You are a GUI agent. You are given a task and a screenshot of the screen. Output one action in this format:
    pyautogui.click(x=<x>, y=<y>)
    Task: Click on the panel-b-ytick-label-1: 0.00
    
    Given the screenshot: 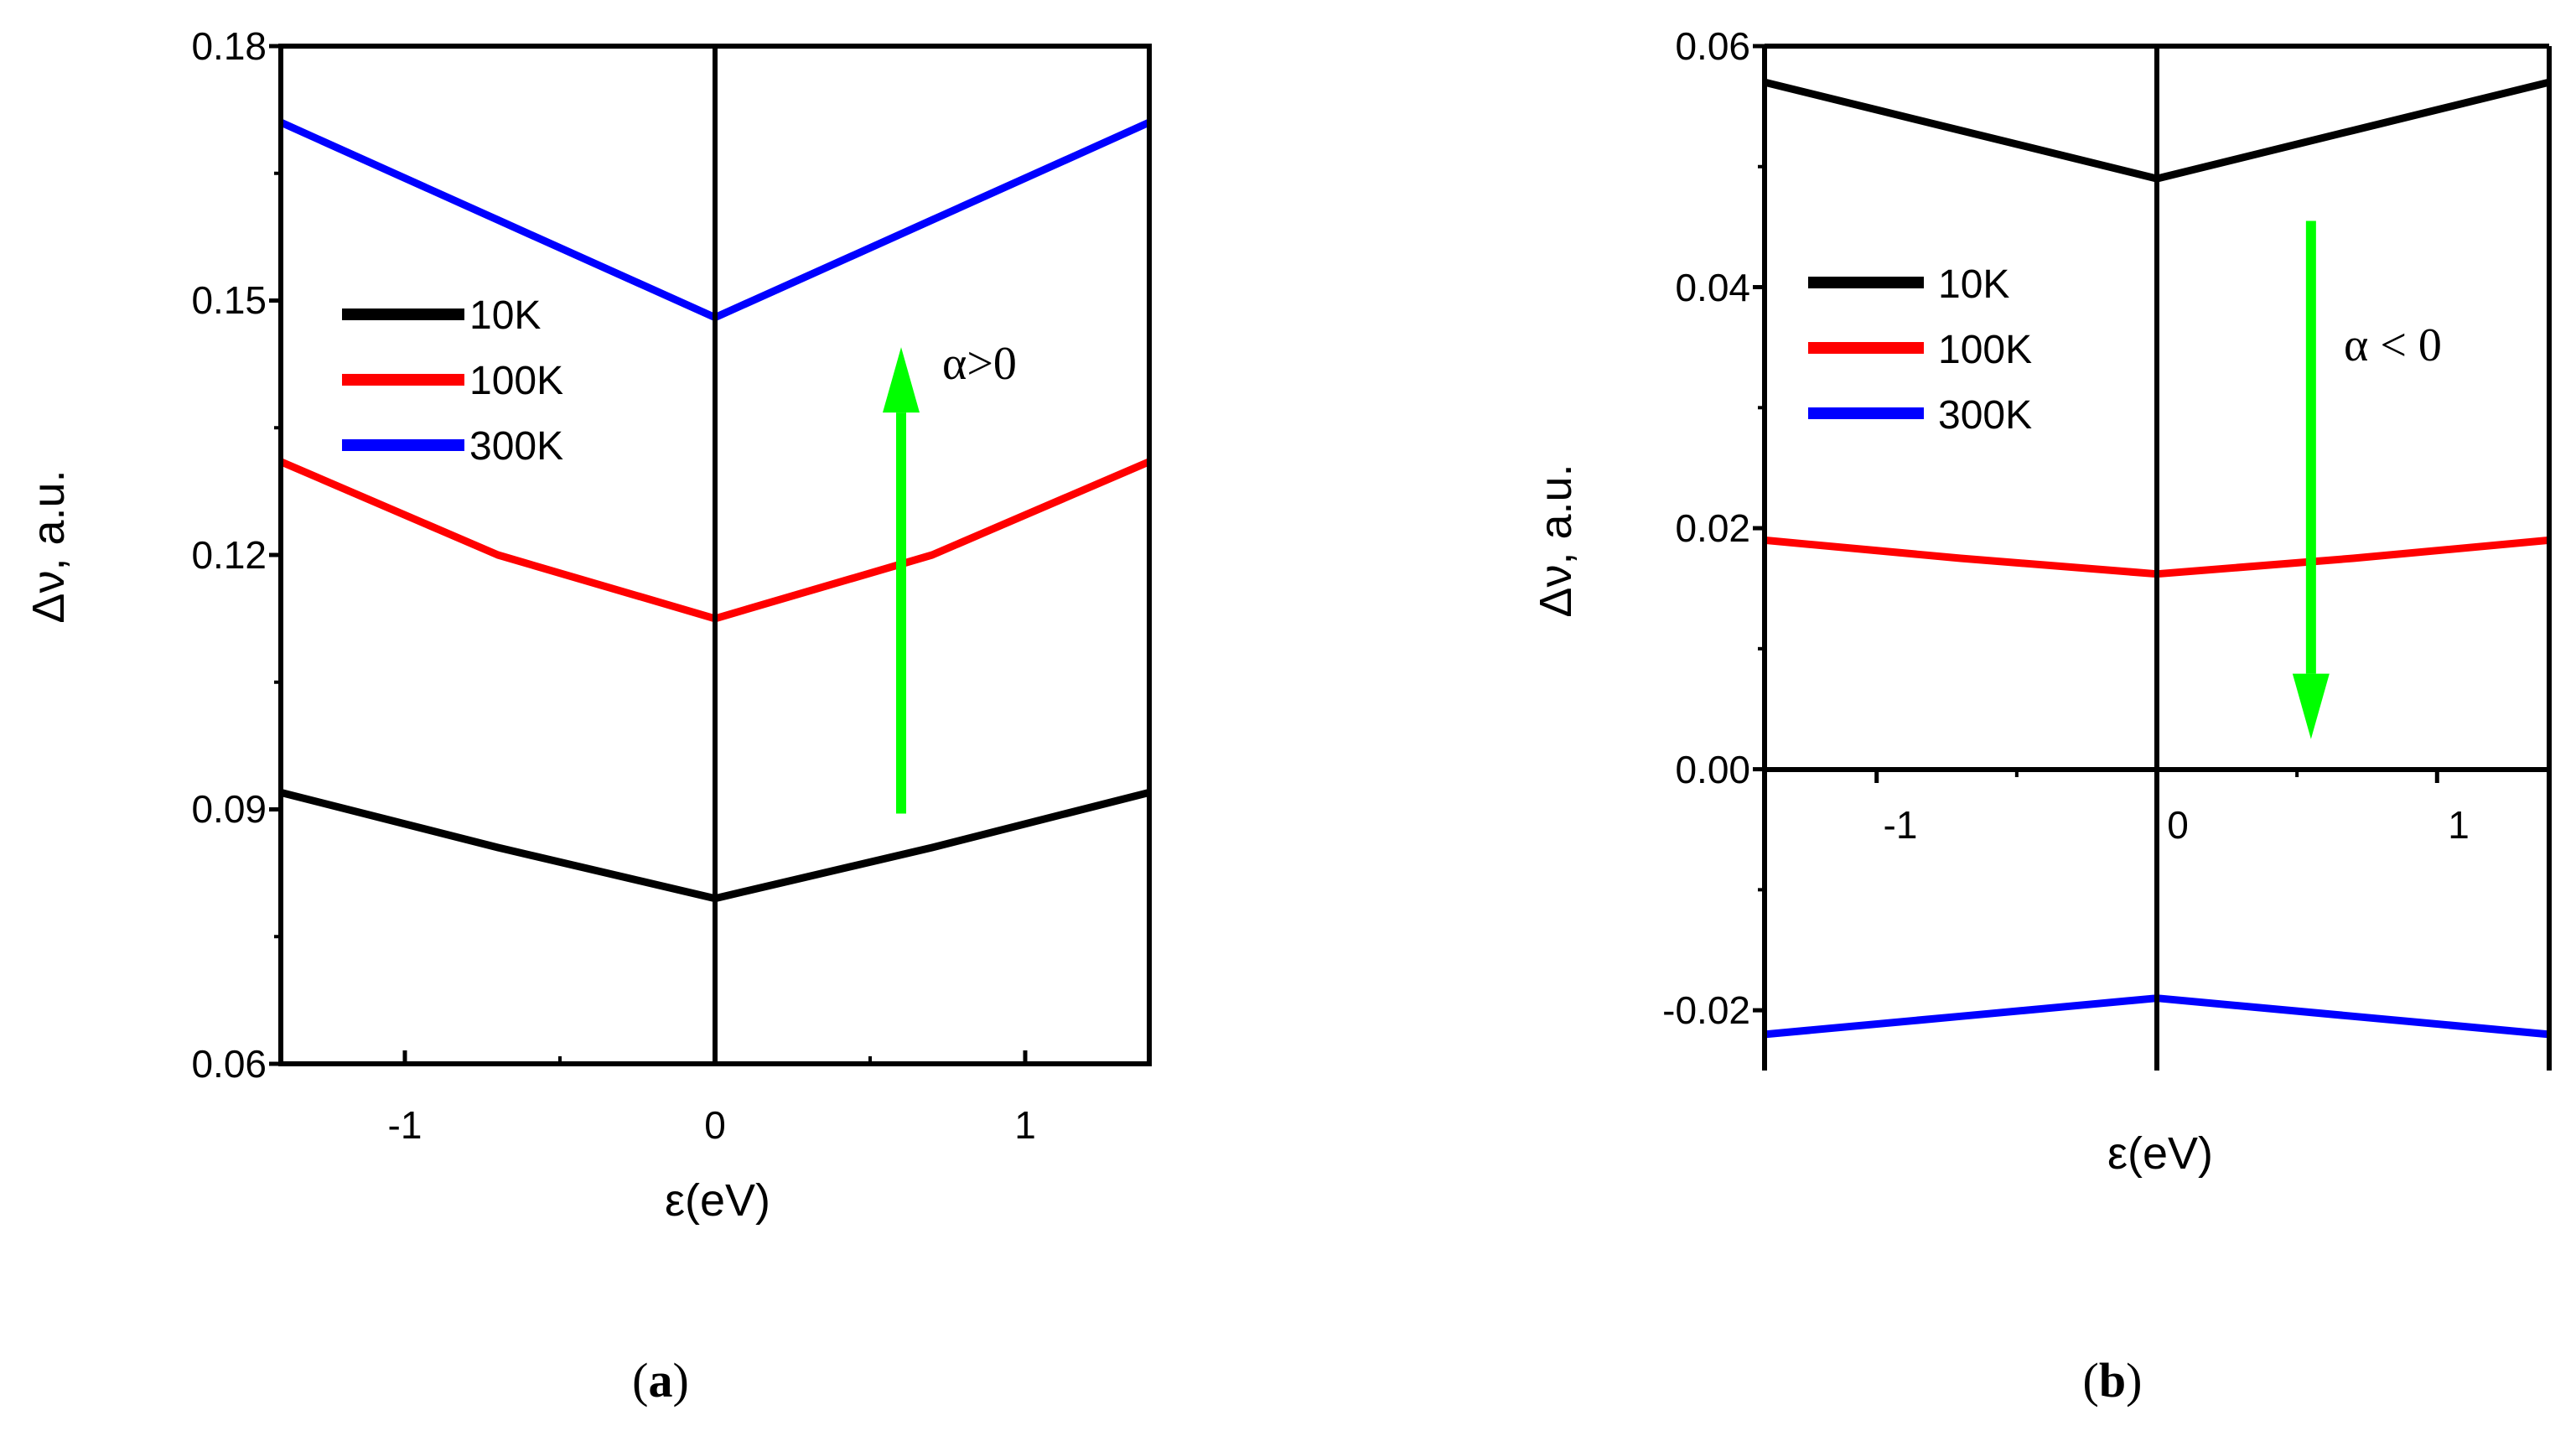 What is the action you would take?
    pyautogui.click(x=1712, y=769)
    